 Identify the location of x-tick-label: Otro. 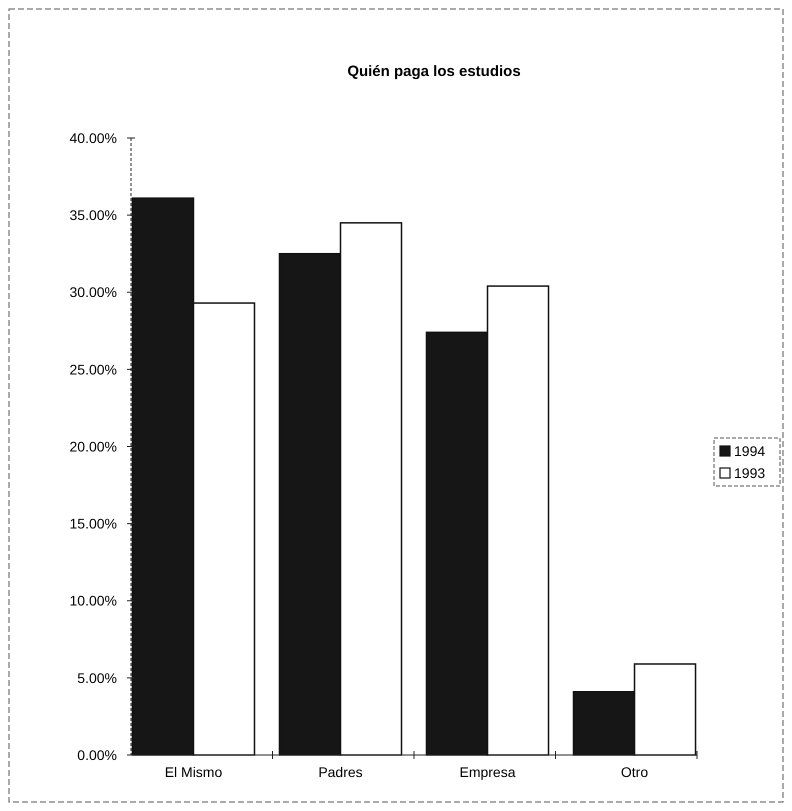
(634, 772).